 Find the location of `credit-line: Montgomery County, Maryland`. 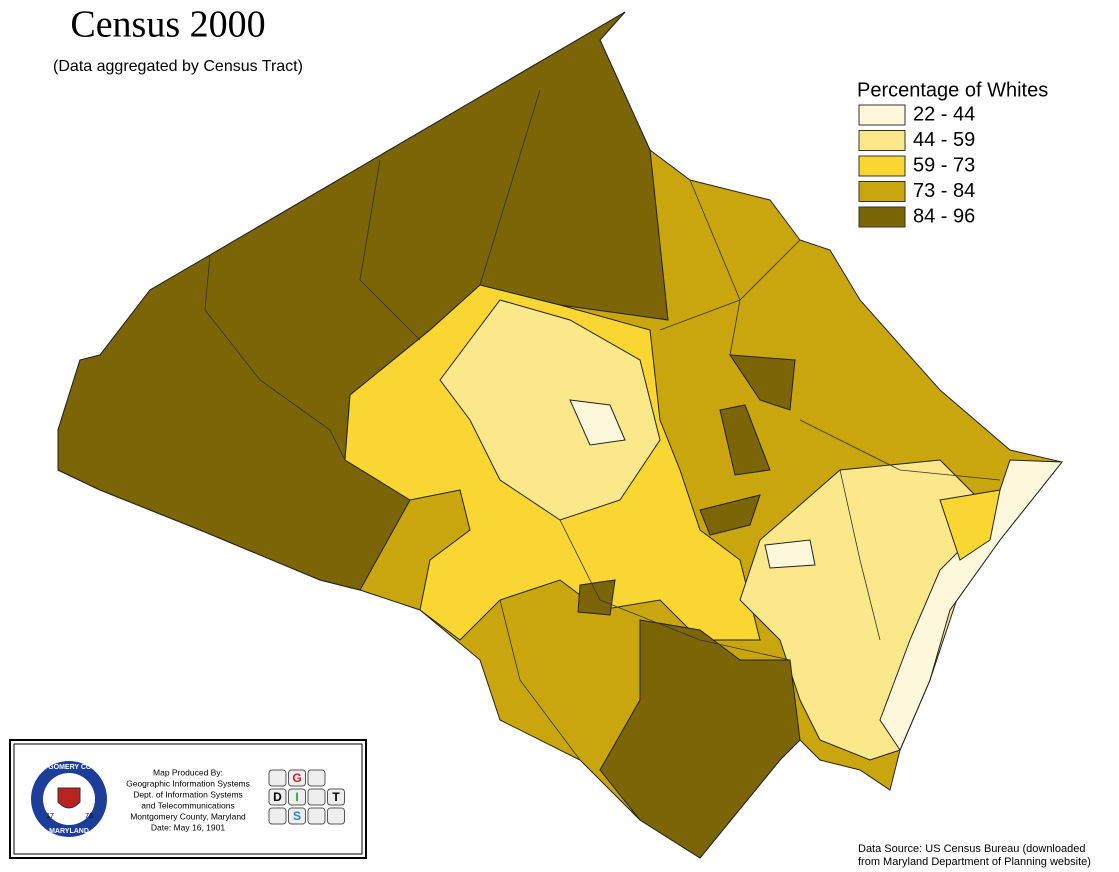

credit-line: Montgomery County, Maryland is located at coordinates (188, 816).